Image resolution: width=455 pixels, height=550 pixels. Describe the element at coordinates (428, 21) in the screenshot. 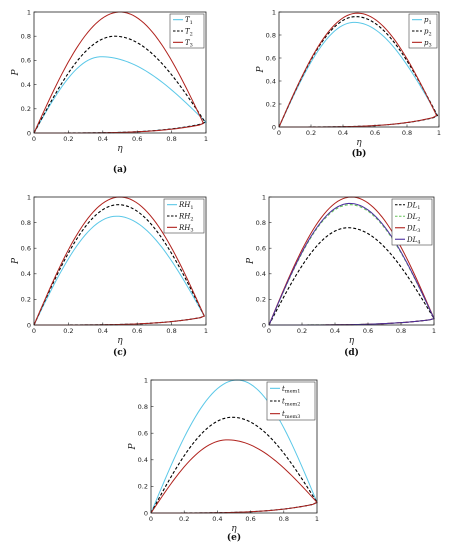

I see `legend-label-p1: p1` at that location.